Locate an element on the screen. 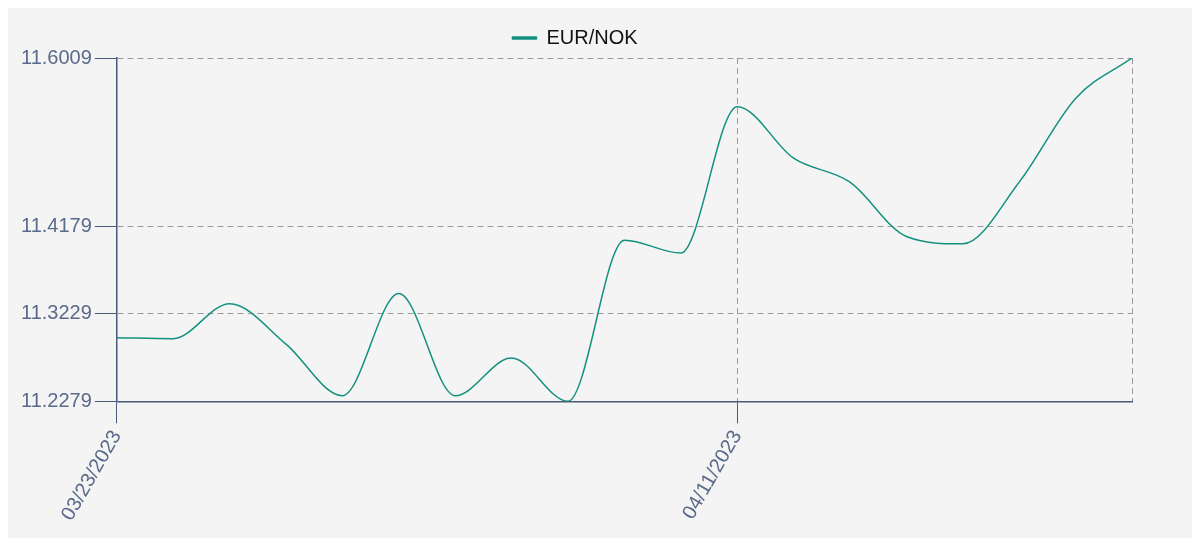  y-tick-label: 11.3229 is located at coordinates (56, 312).